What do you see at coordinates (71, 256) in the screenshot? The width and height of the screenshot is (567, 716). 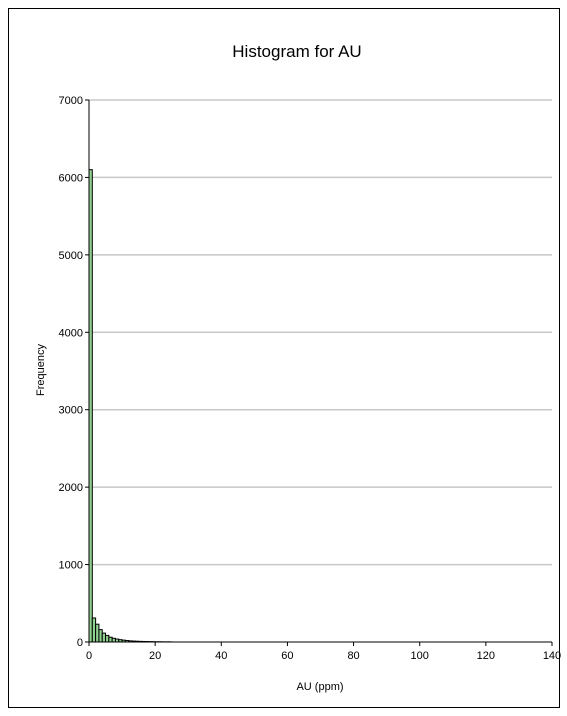 I see `y-tick-label: 5000` at bounding box center [71, 256].